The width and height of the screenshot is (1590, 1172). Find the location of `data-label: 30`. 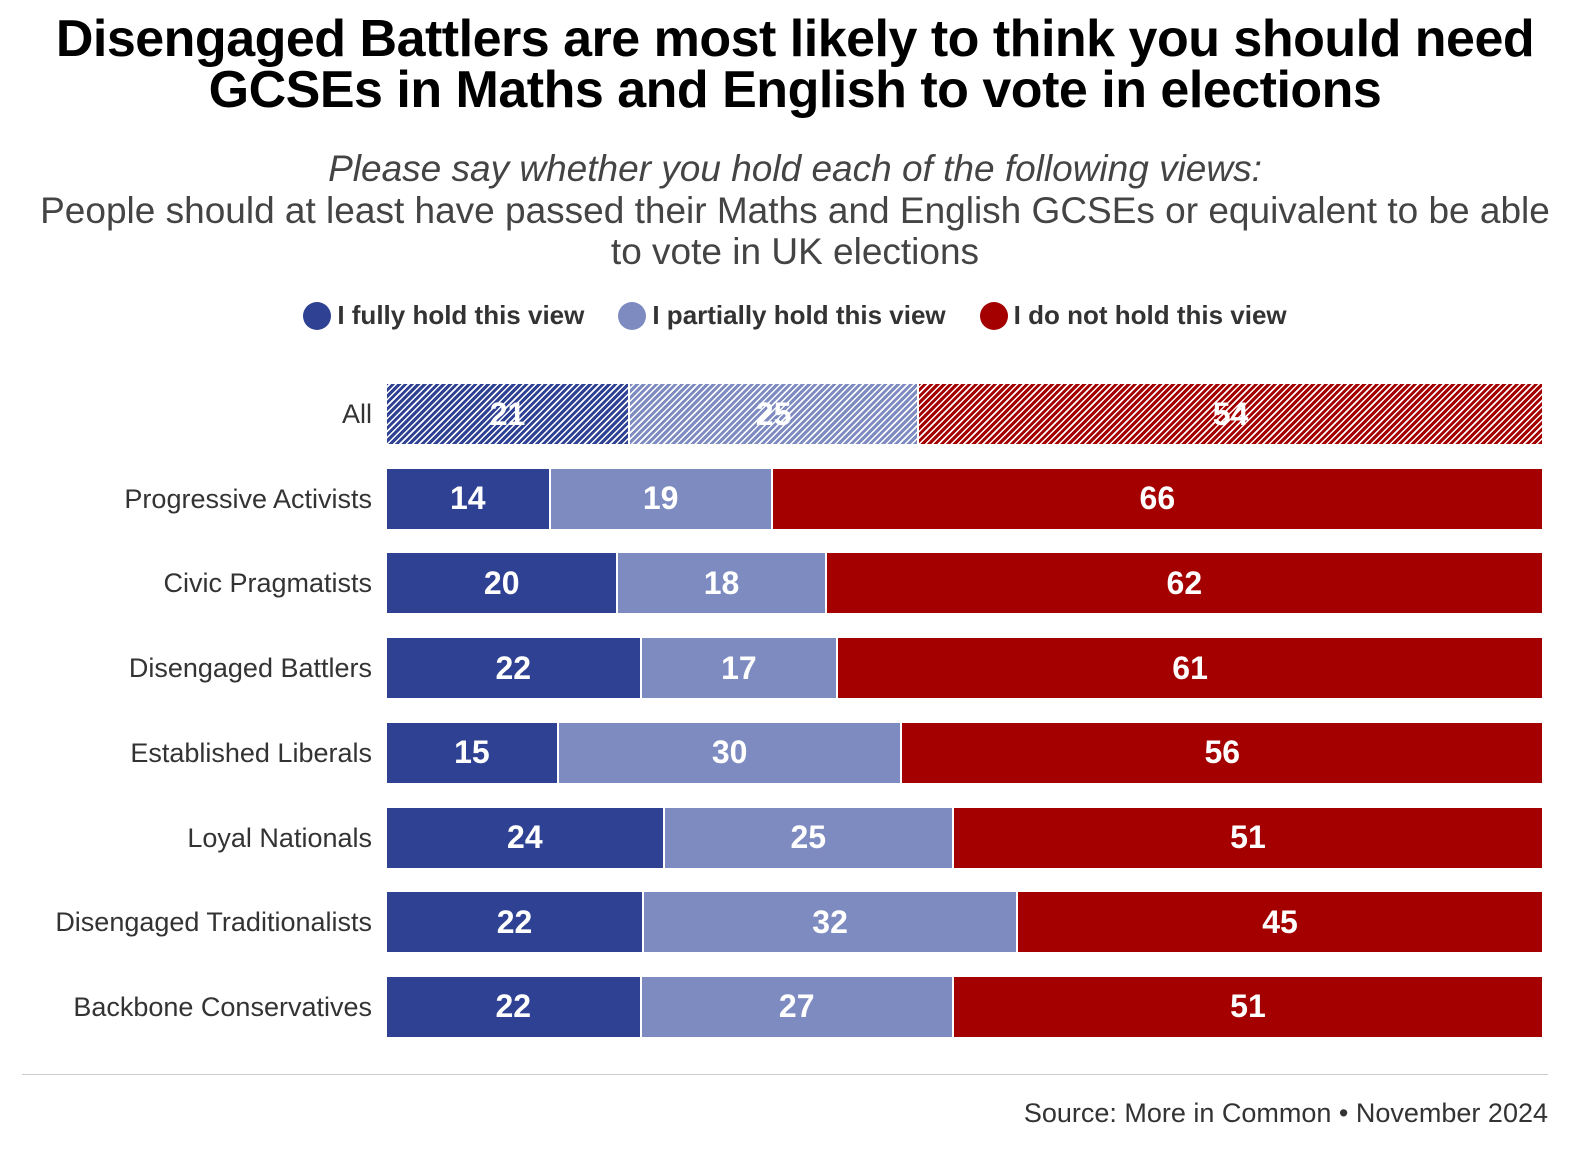

data-label: 30 is located at coordinates (729, 752).